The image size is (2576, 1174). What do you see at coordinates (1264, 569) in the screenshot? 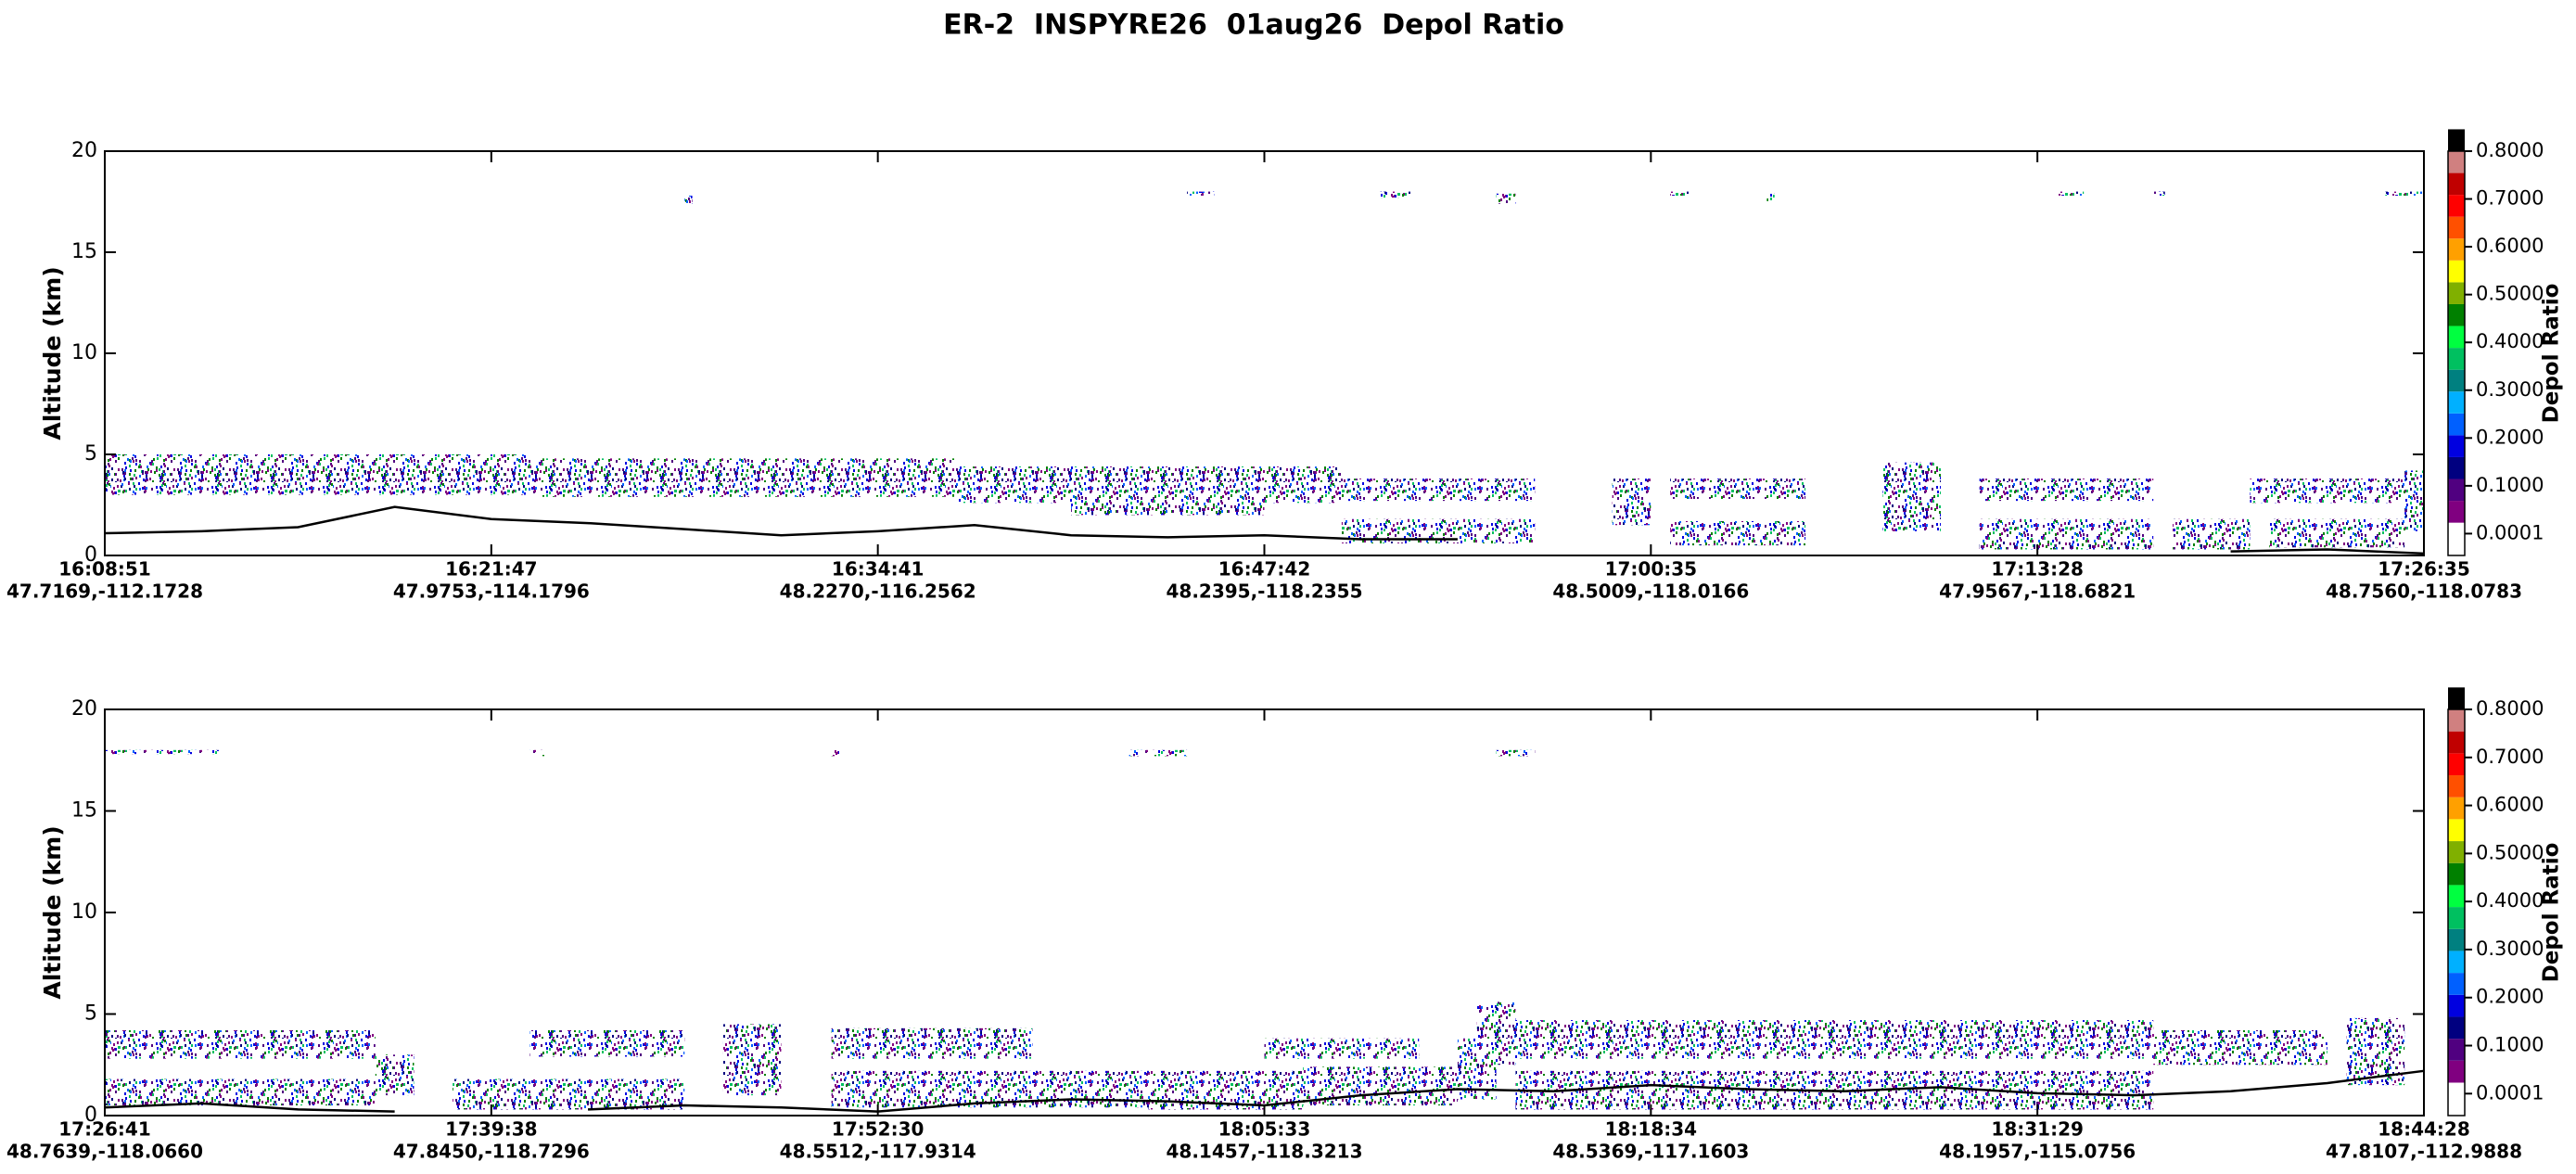
I see `x-tick-label: 16:47:42` at bounding box center [1264, 569].